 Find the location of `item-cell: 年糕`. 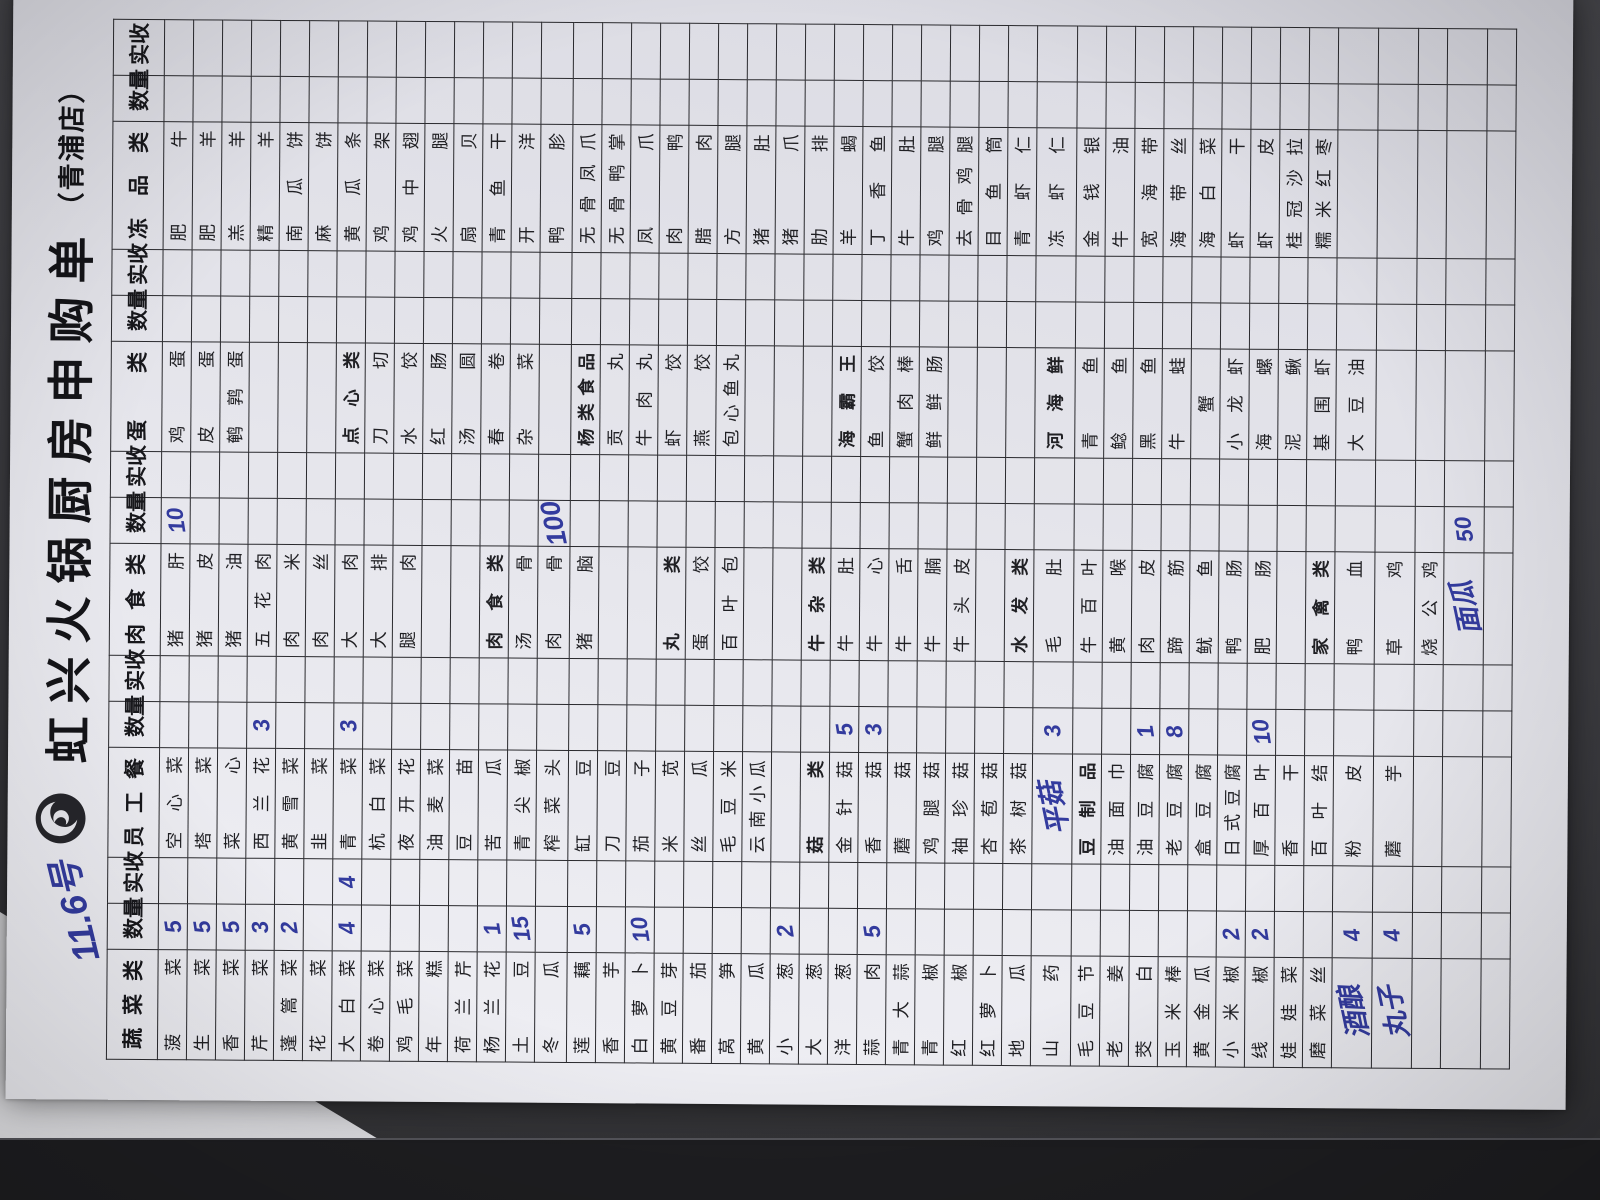

item-cell: 年糕 is located at coordinates (433, 1006).